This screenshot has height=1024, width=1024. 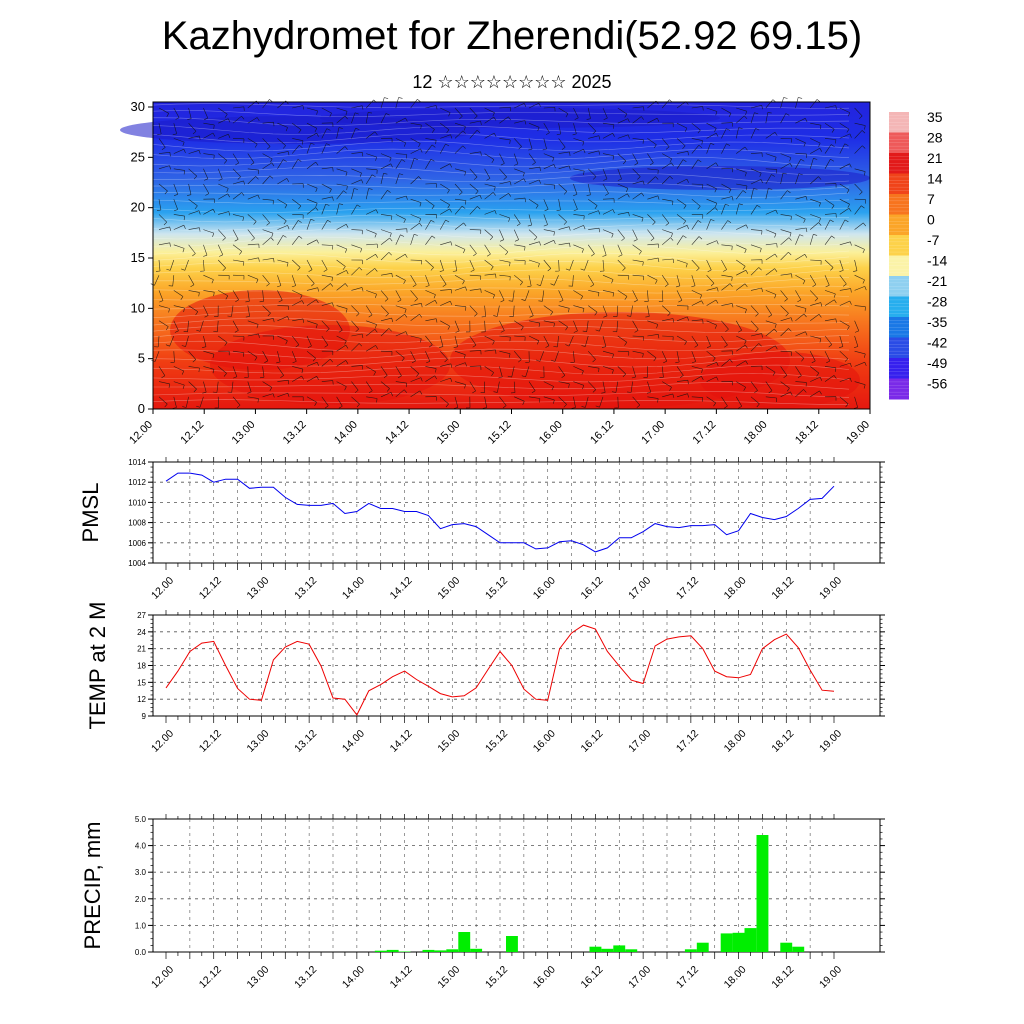 I want to click on colorbar-label: -7, so click(x=933, y=240).